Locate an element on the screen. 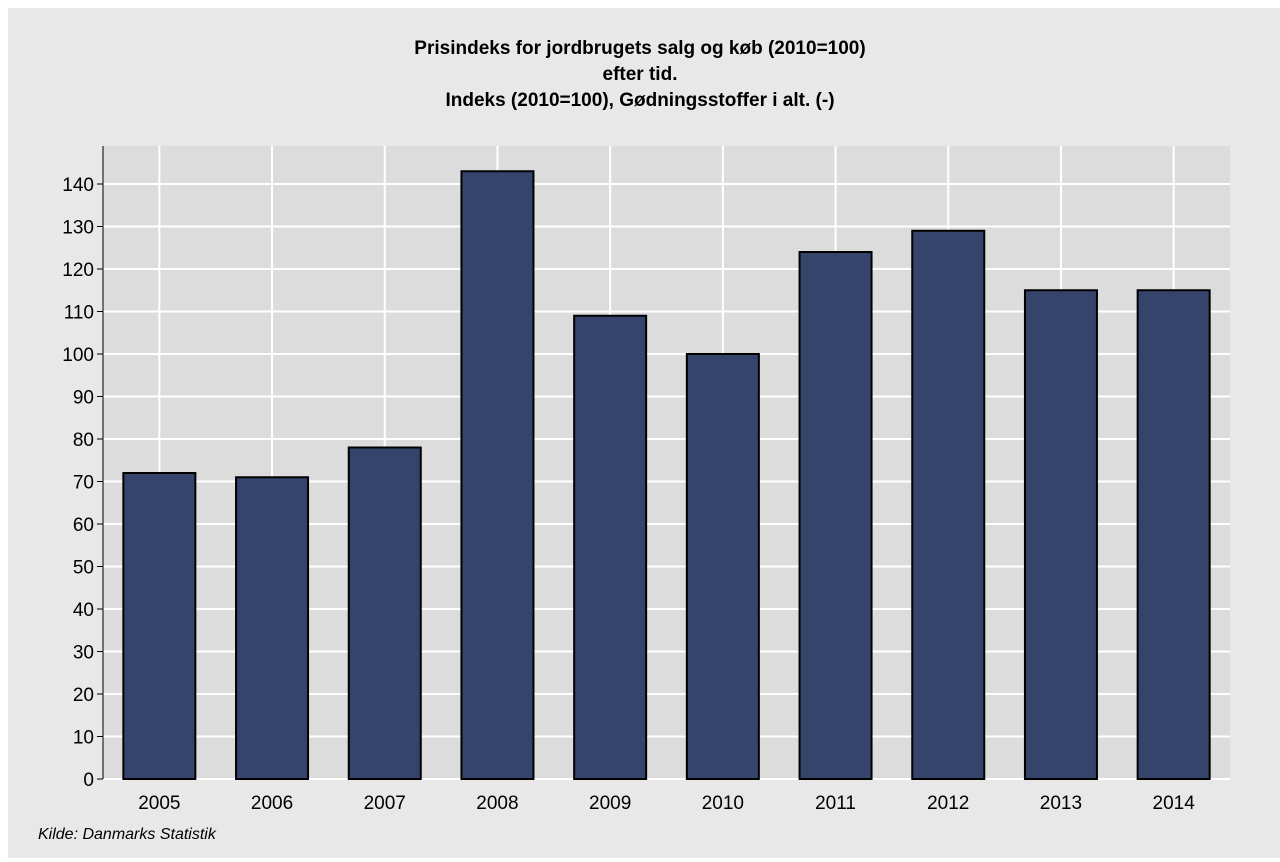 Image resolution: width=1280 pixels, height=862 pixels. bar-2005 is located at coordinates (159, 626).